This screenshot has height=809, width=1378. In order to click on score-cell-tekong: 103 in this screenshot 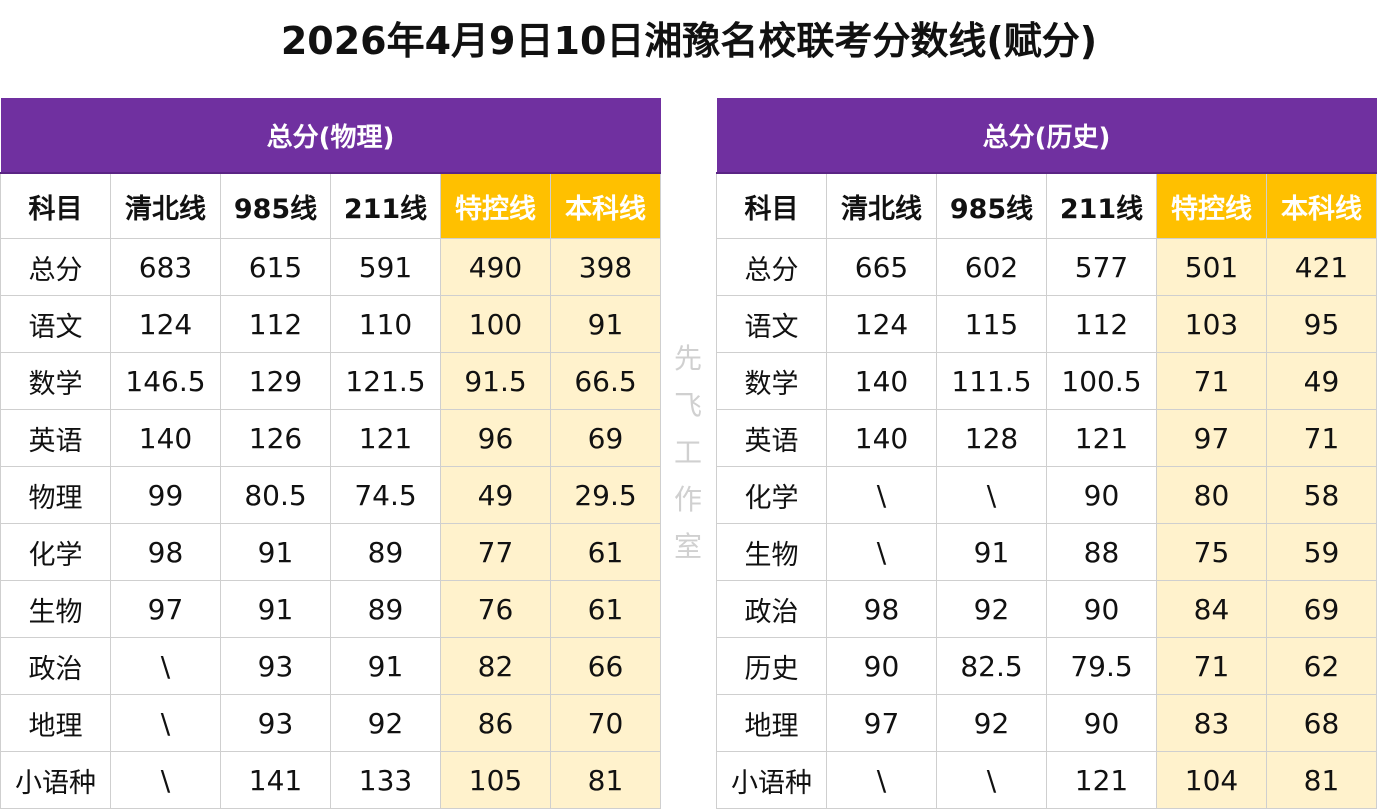, I will do `click(1211, 324)`.